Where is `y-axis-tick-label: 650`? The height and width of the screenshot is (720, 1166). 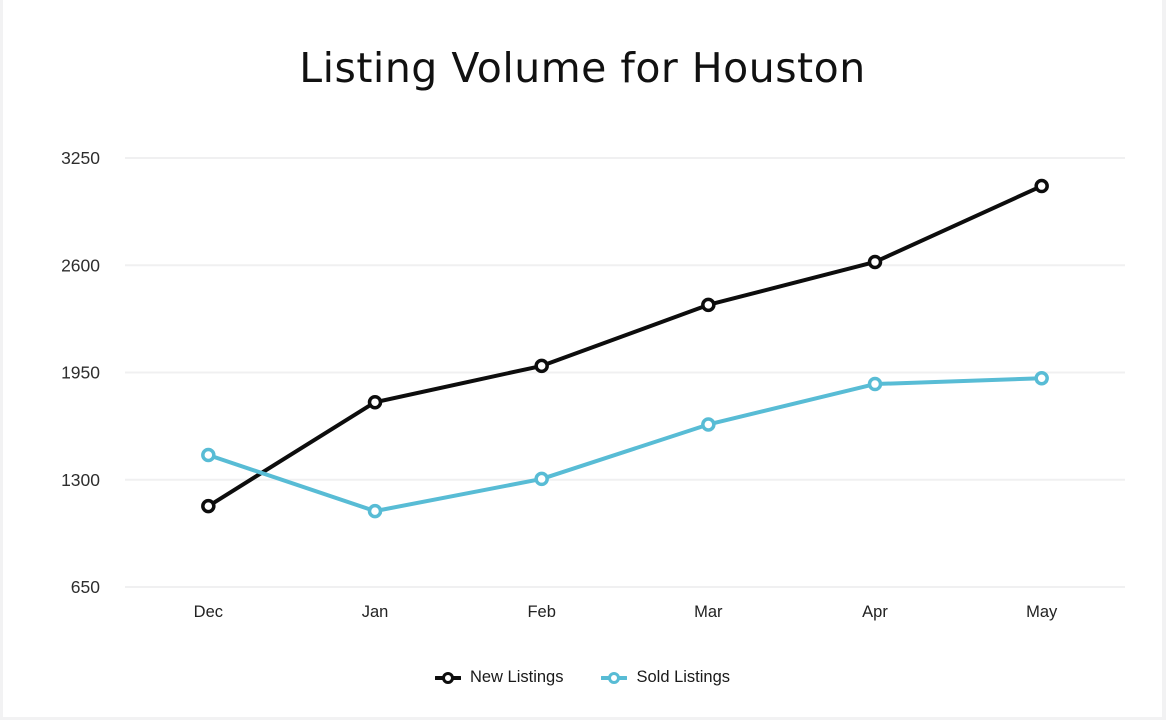 y-axis-tick-label: 650 is located at coordinates (85, 587).